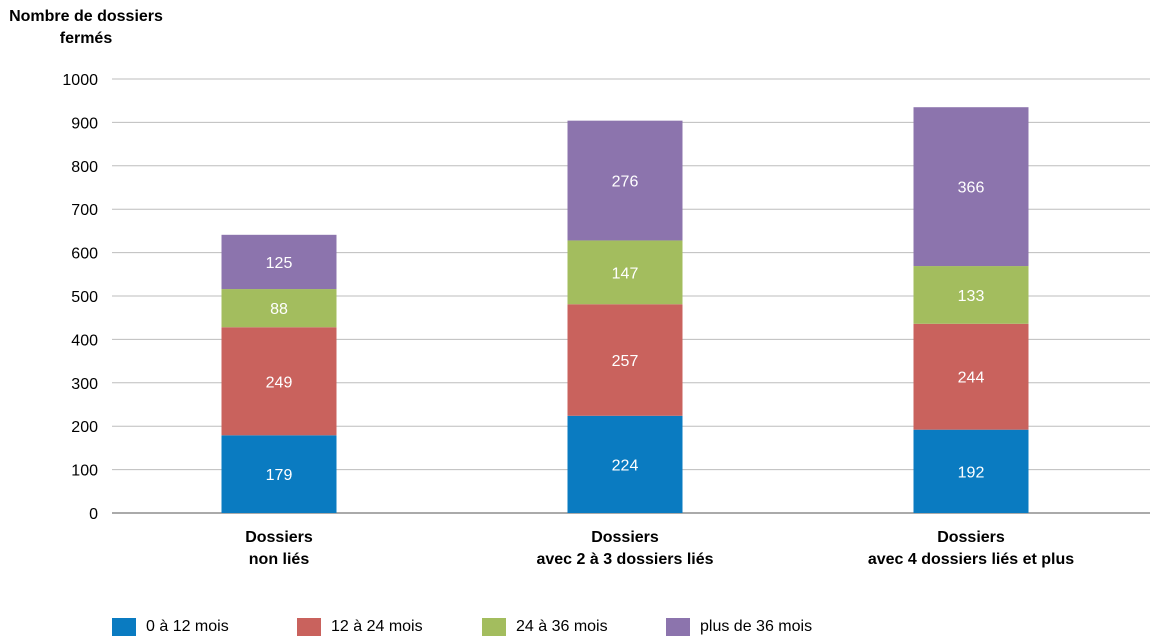 The image size is (1161, 641). I want to click on legend-item: 24 à 36 mois, so click(545, 627).